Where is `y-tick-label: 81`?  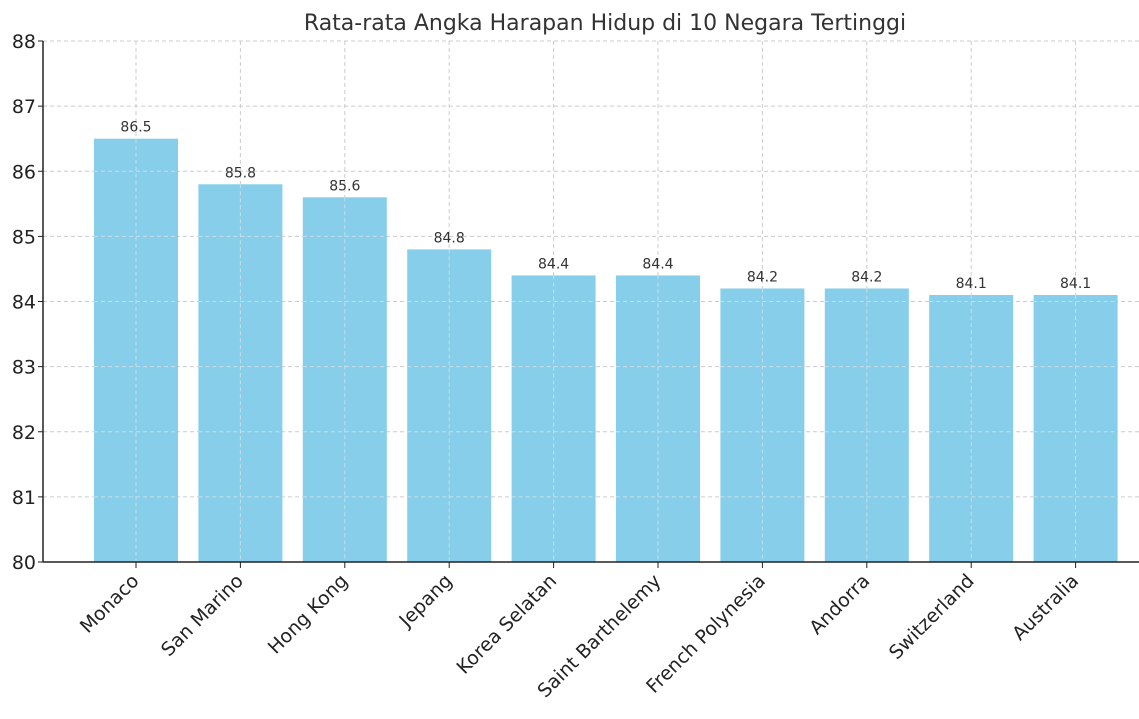 y-tick-label: 81 is located at coordinates (24, 498).